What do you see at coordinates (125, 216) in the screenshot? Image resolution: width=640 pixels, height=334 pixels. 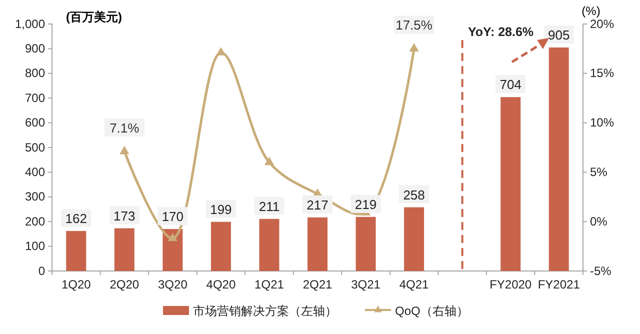 I see `data-label: 173` at bounding box center [125, 216].